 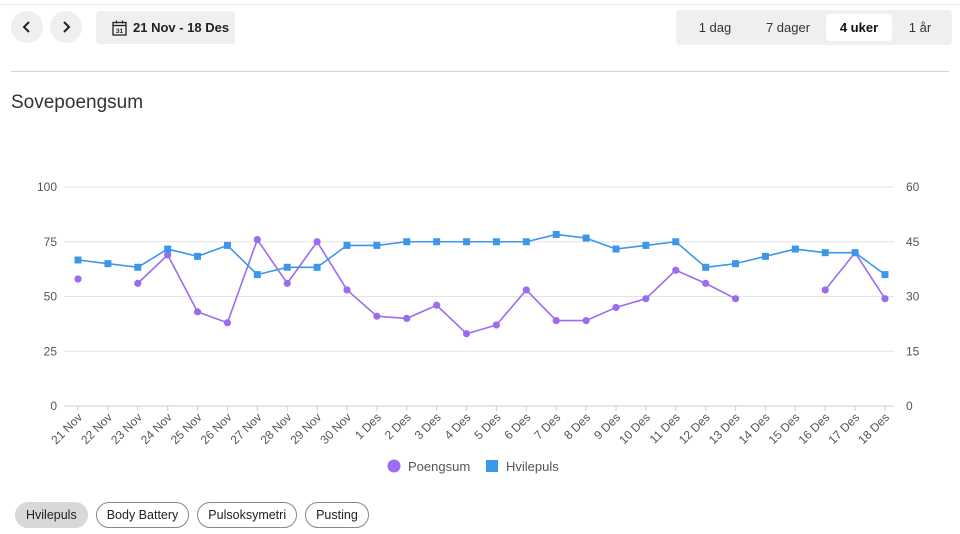 What do you see at coordinates (859, 27) in the screenshot?
I see `tab-4-weeks: 4 uker` at bounding box center [859, 27].